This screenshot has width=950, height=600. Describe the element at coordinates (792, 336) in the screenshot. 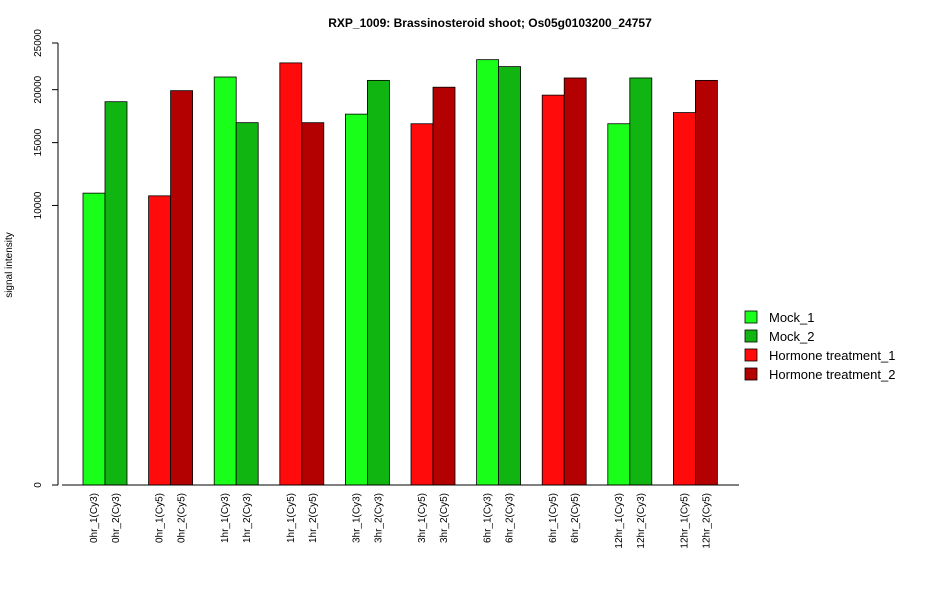

I see `legend-label: Mock_2` at that location.